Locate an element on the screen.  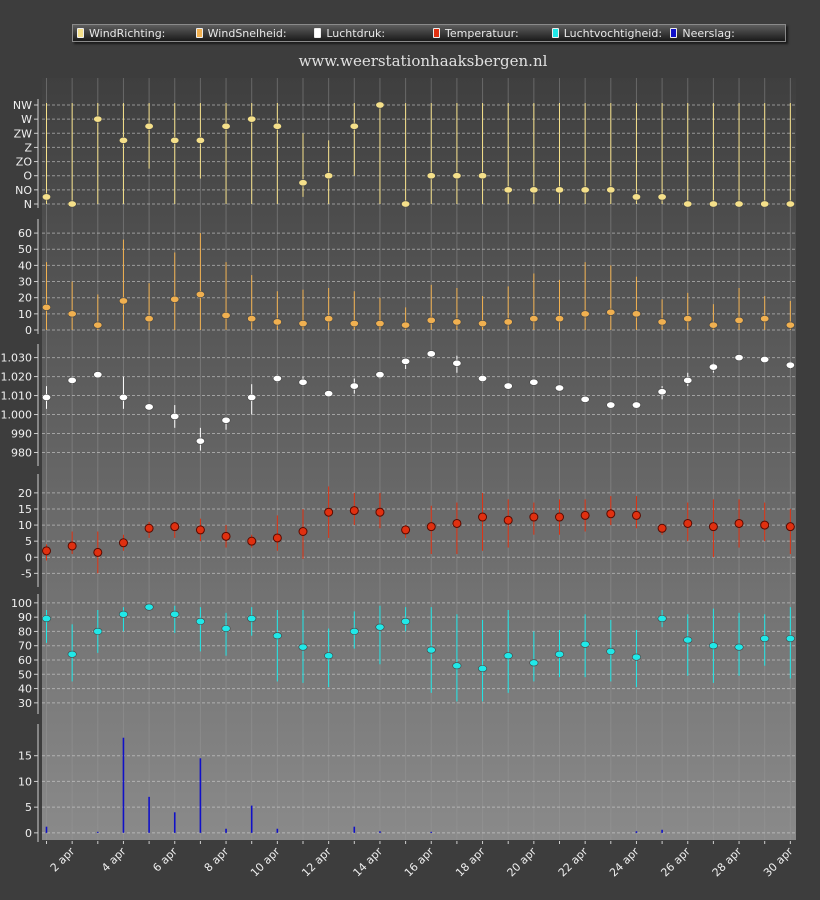
y-tick-label: ZO is located at coordinates (24, 162).